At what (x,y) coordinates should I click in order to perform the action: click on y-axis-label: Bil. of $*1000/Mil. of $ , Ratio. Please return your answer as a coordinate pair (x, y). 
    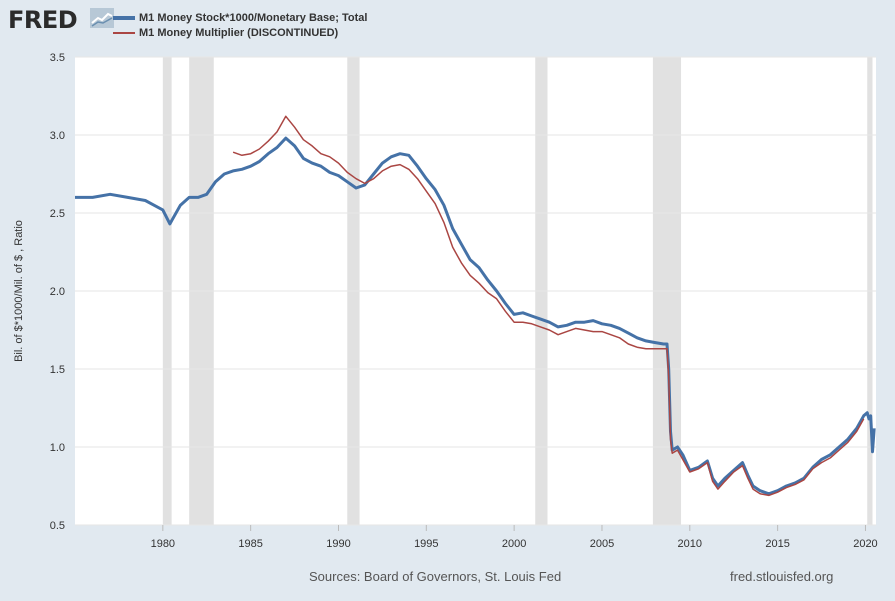
    Looking at the image, I should click on (19, 291).